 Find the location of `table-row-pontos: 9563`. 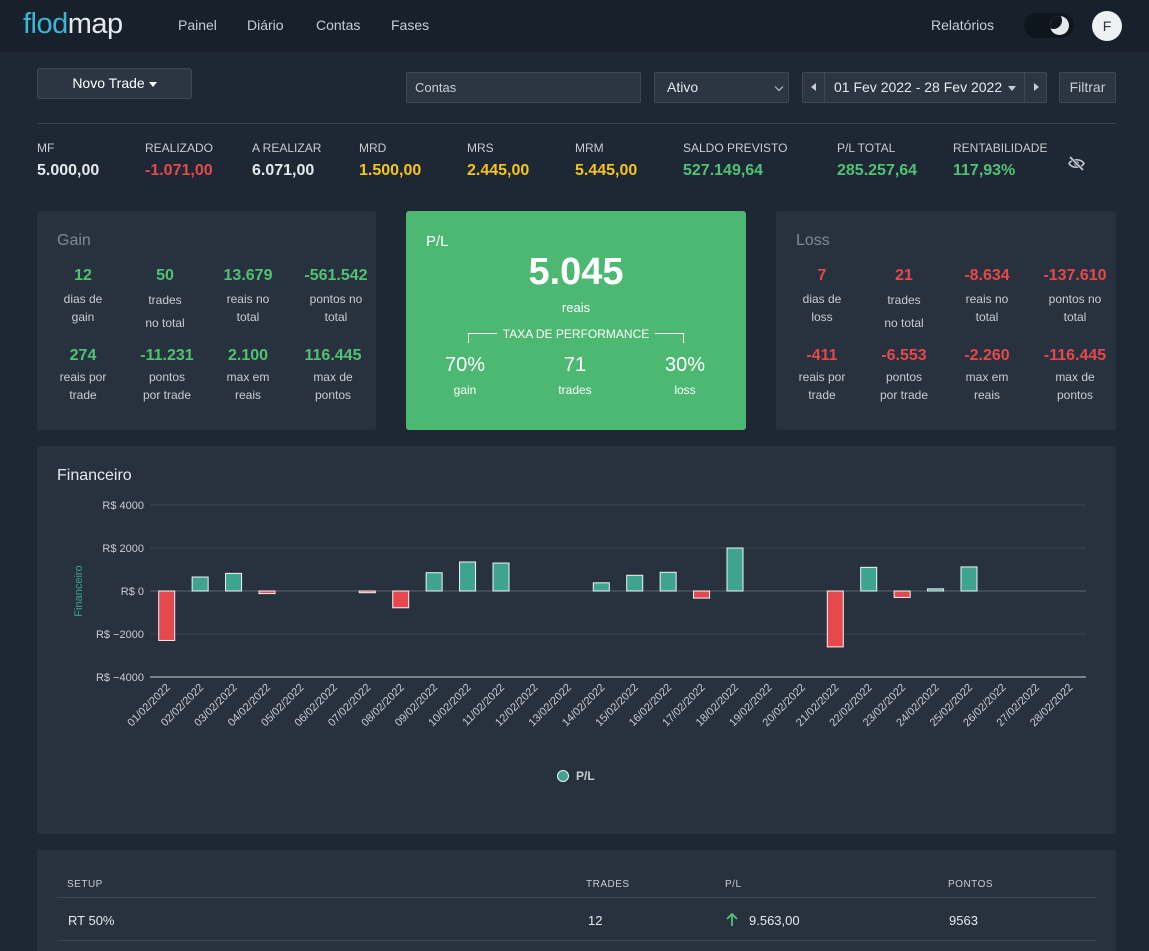

table-row-pontos: 9563 is located at coordinates (963, 920).